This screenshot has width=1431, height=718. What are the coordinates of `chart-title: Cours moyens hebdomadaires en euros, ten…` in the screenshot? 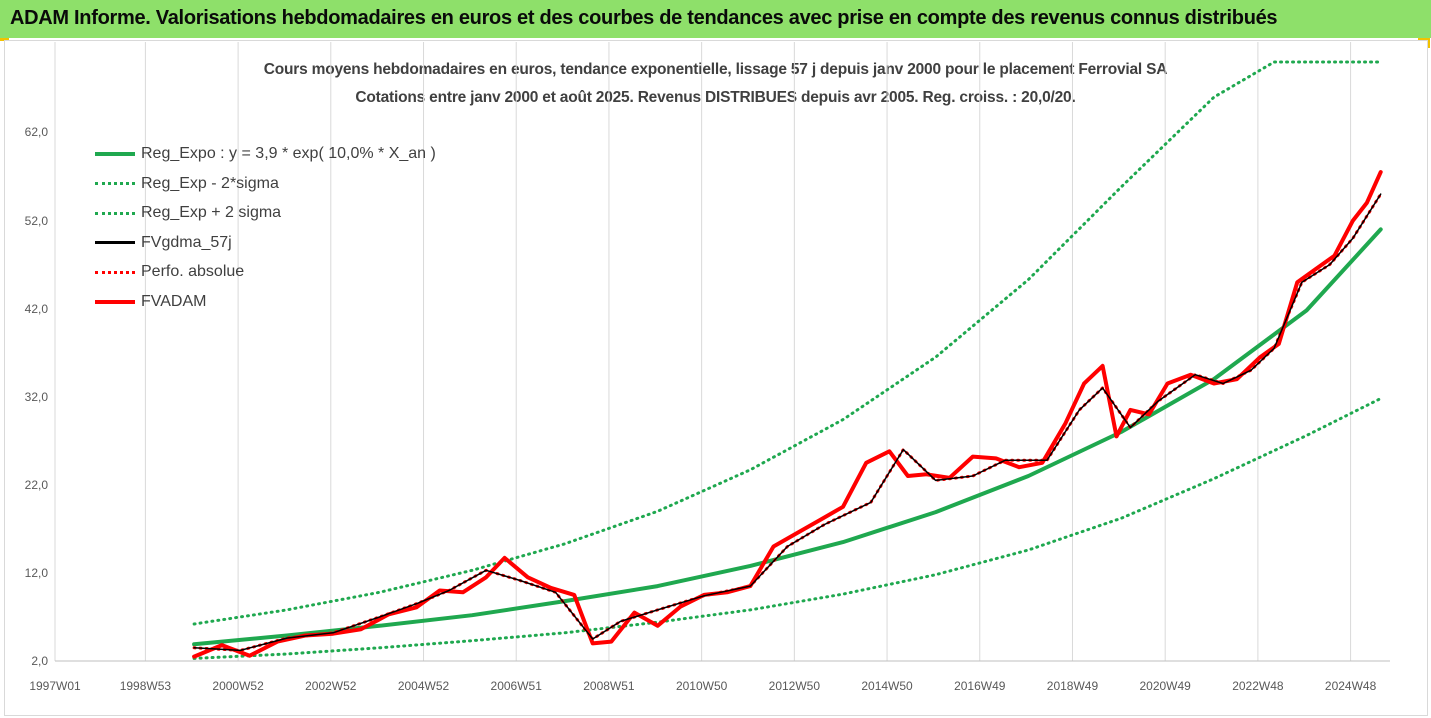 It's located at (715, 69).